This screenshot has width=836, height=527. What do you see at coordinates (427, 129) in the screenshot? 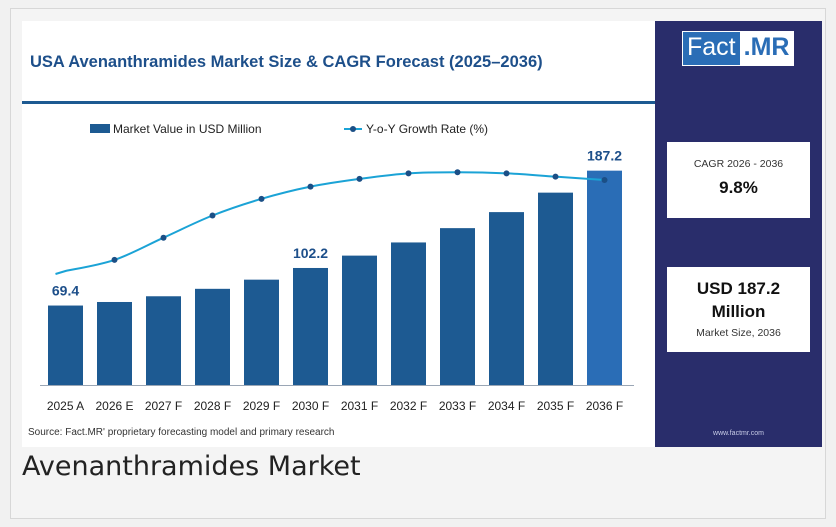
I see `legend-line-label: Y-o-Y Growth Rate (%)` at bounding box center [427, 129].